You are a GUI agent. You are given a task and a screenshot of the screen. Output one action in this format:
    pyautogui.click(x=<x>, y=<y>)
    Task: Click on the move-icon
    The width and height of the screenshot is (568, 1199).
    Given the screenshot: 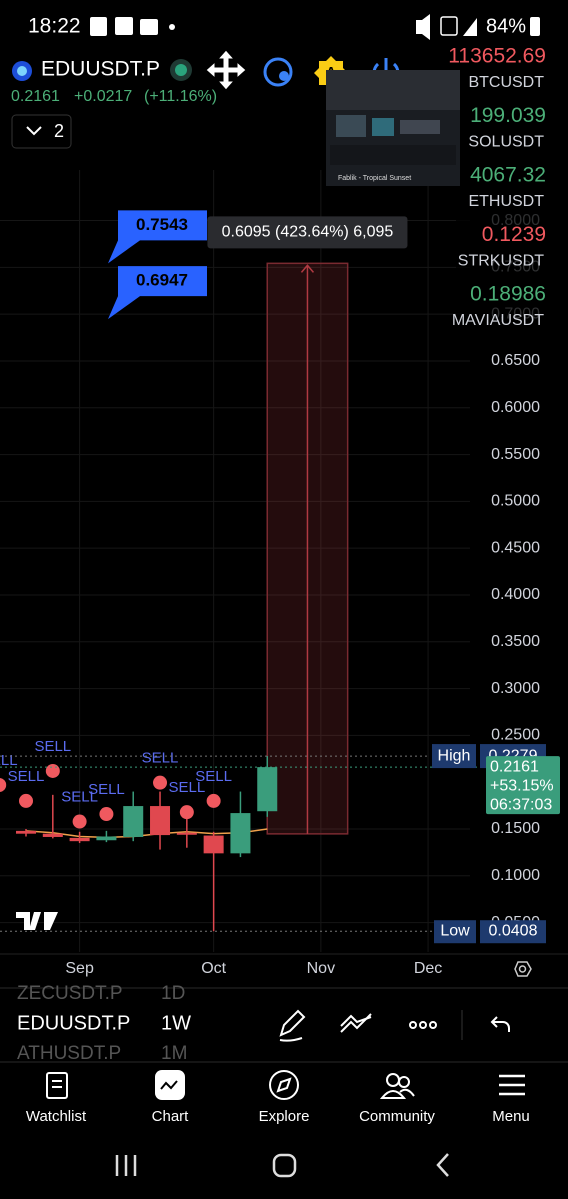 What is the action you would take?
    pyautogui.click(x=226, y=70)
    